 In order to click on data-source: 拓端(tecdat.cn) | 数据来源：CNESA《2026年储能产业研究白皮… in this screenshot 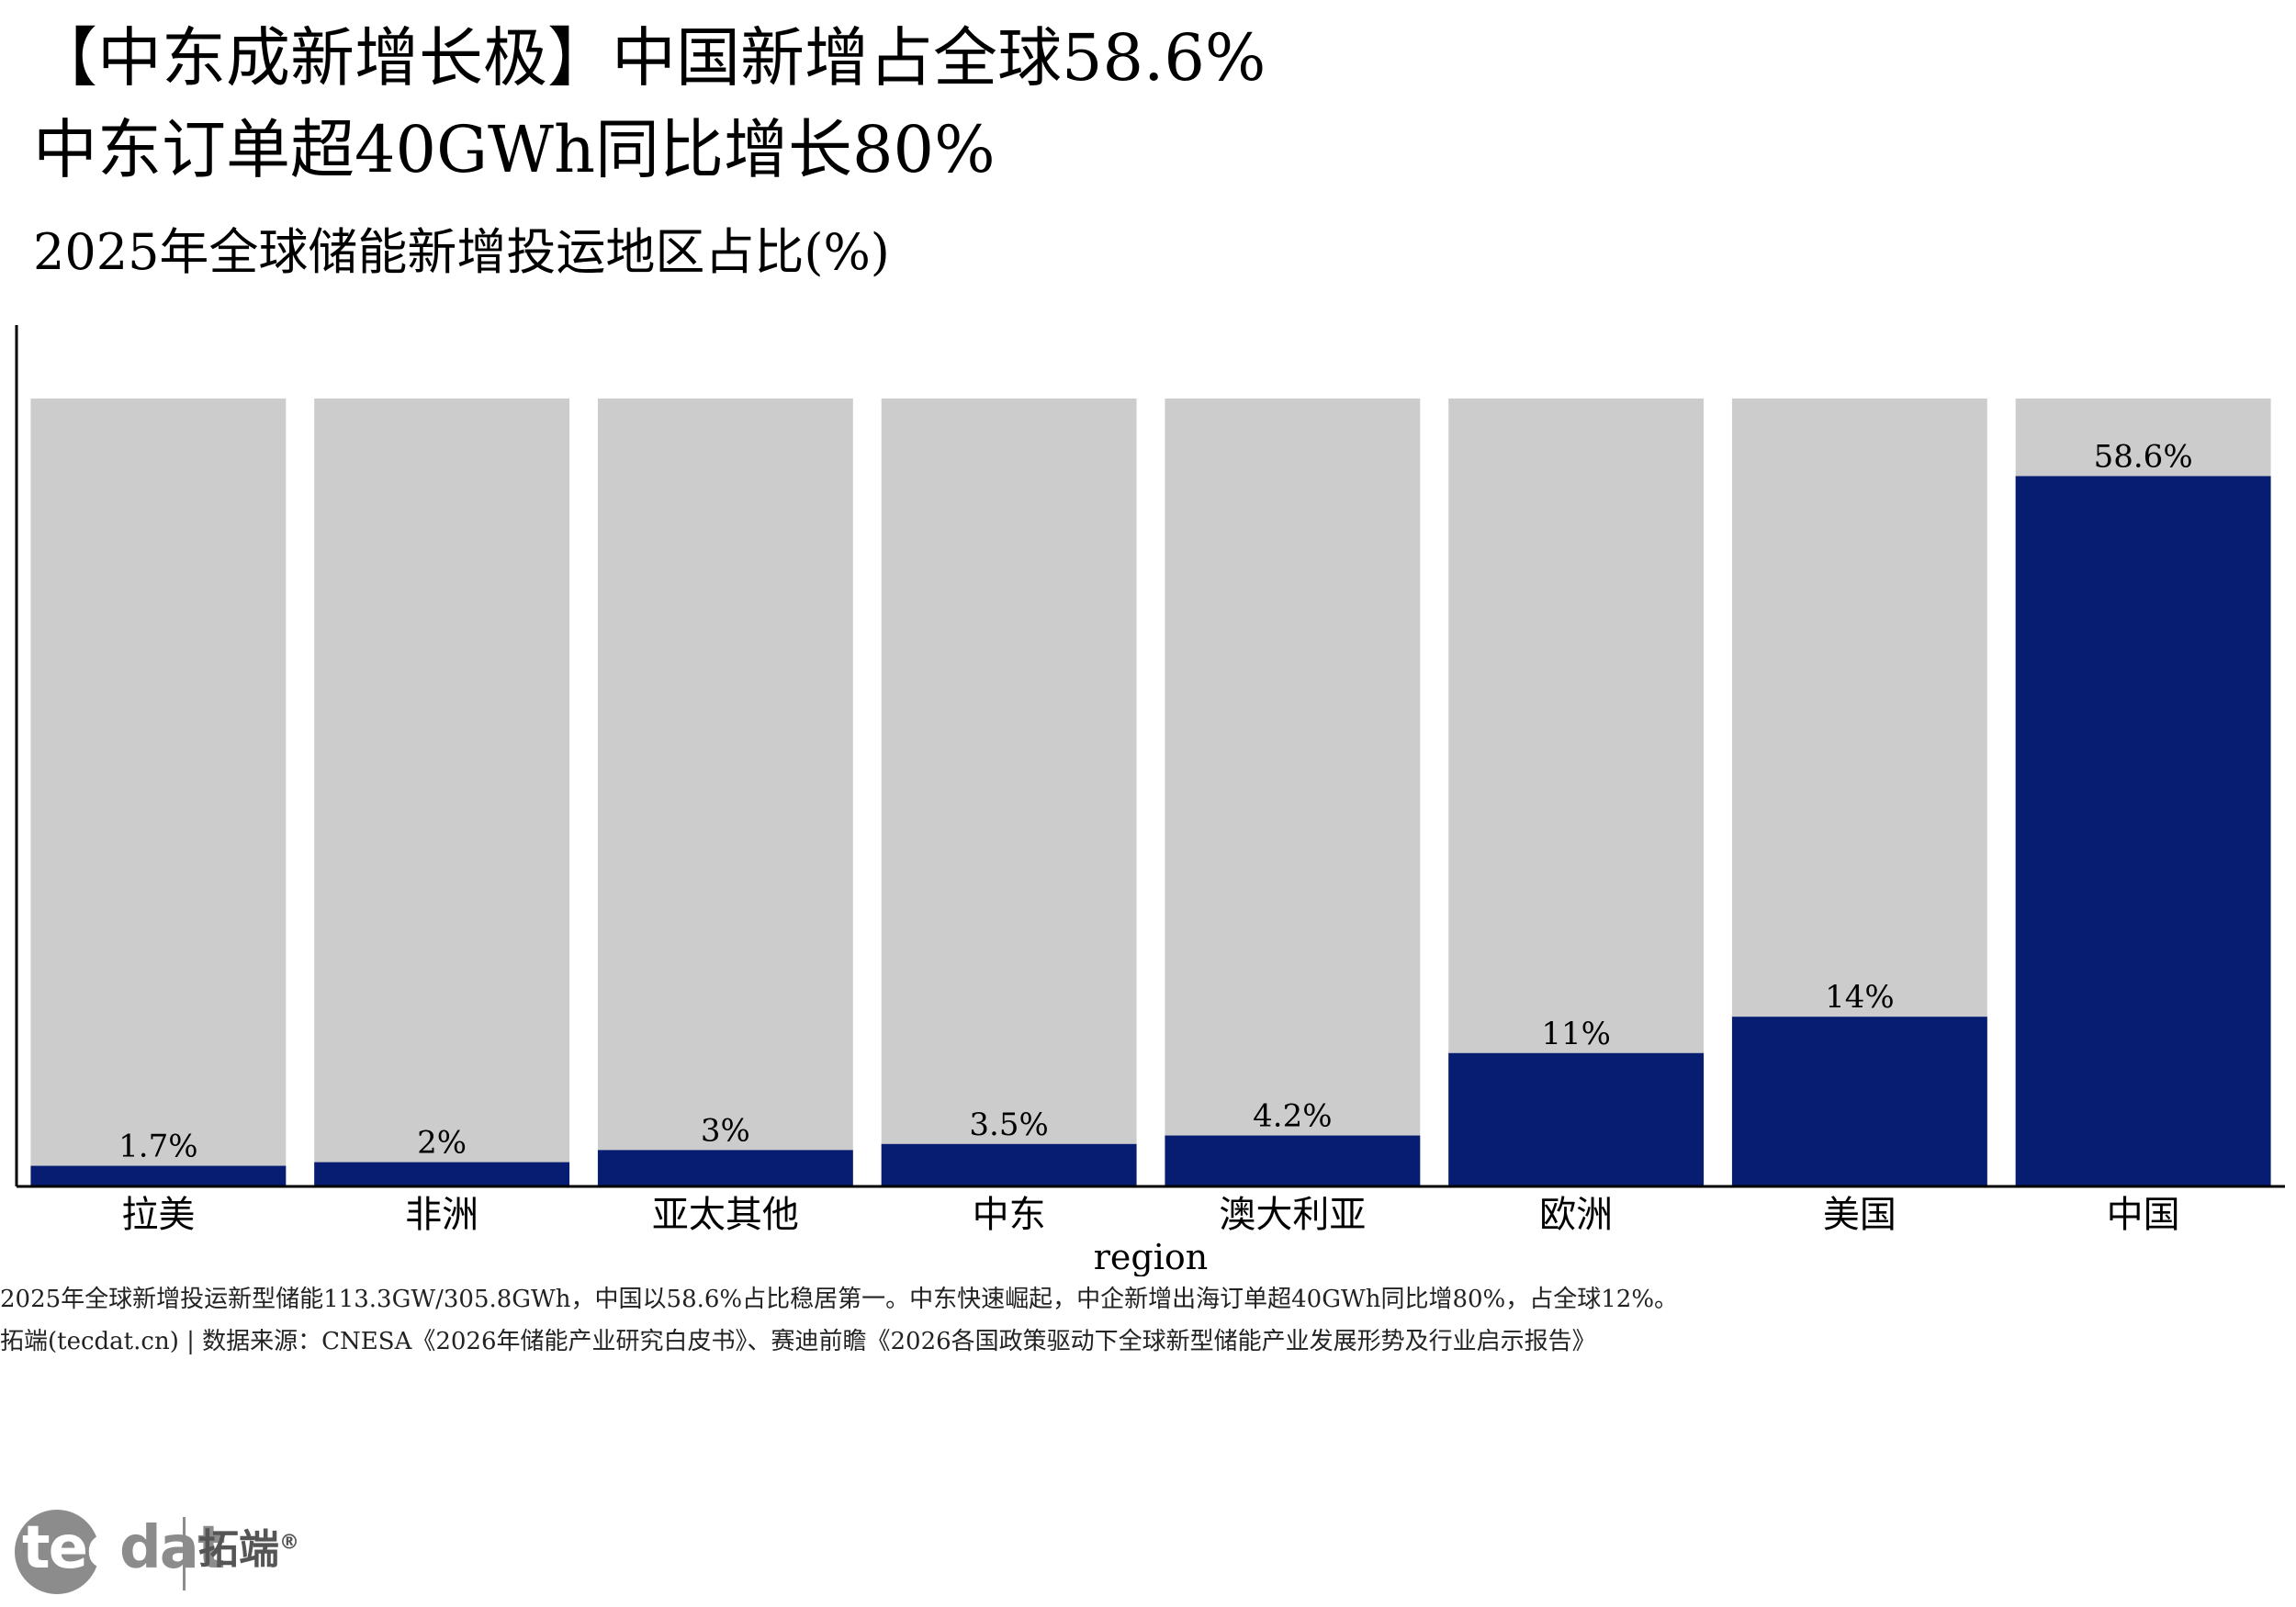, I will do `click(798, 1341)`.